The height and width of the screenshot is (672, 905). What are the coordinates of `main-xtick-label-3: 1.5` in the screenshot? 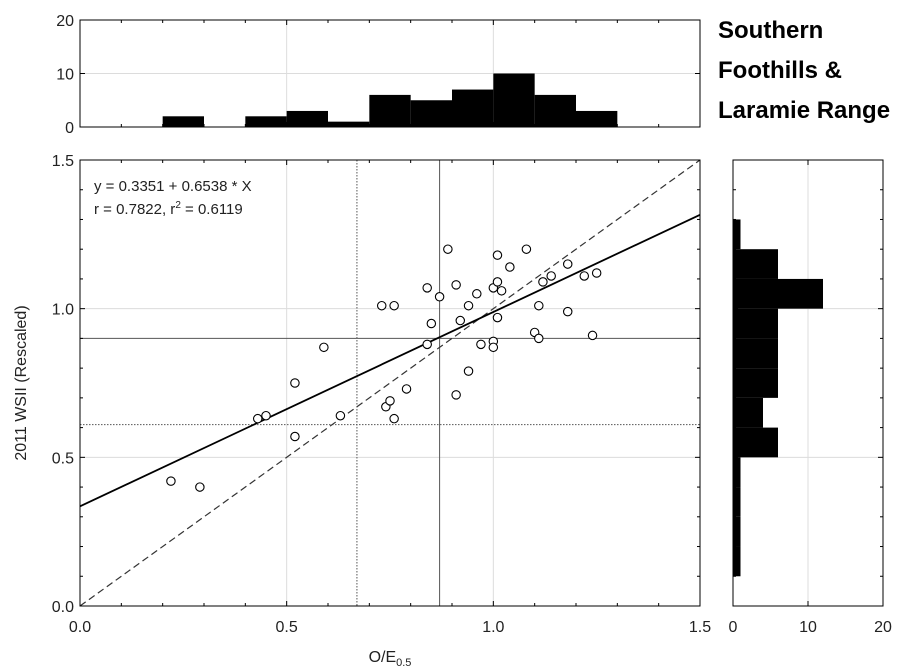 It's located at (700, 627).